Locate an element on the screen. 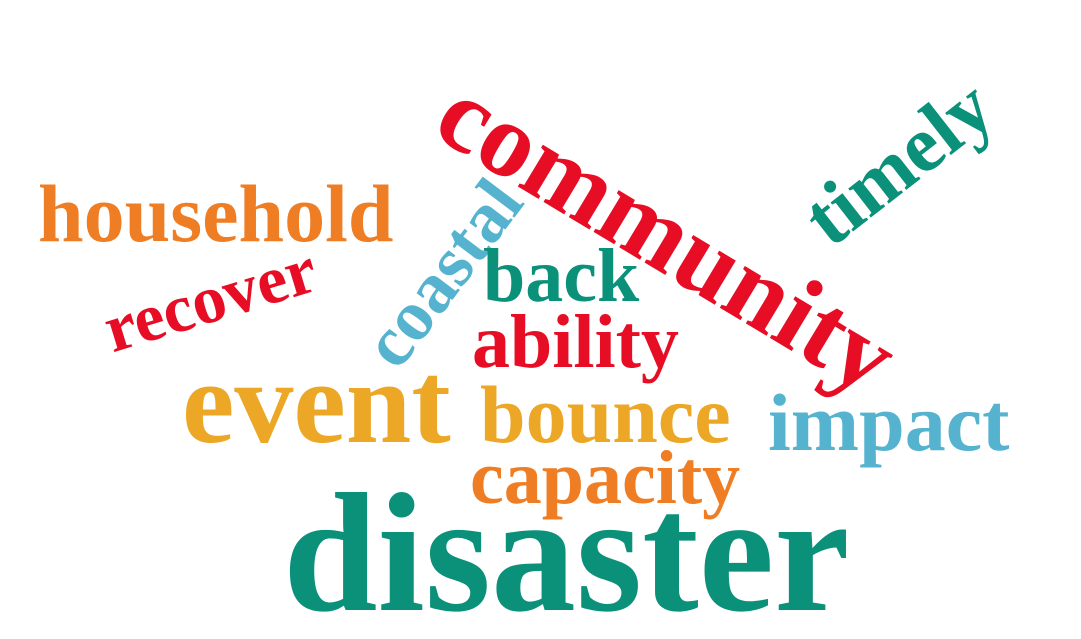 The image size is (1081, 639). word-capacity: capacity is located at coordinates (605, 478).